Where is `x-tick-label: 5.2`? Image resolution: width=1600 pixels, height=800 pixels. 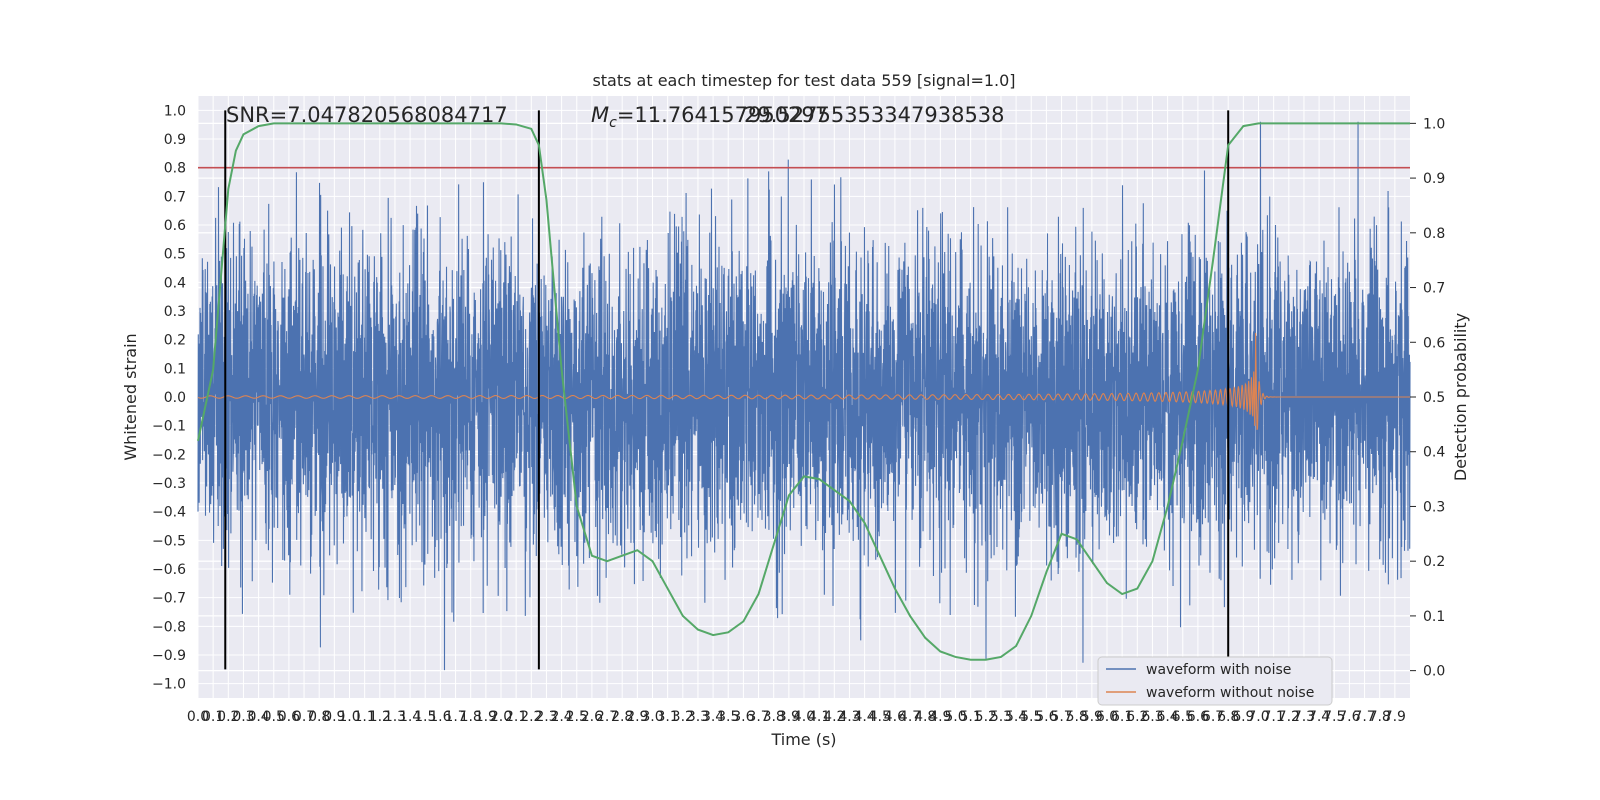
x-tick-label: 5.2 is located at coordinates (986, 717).